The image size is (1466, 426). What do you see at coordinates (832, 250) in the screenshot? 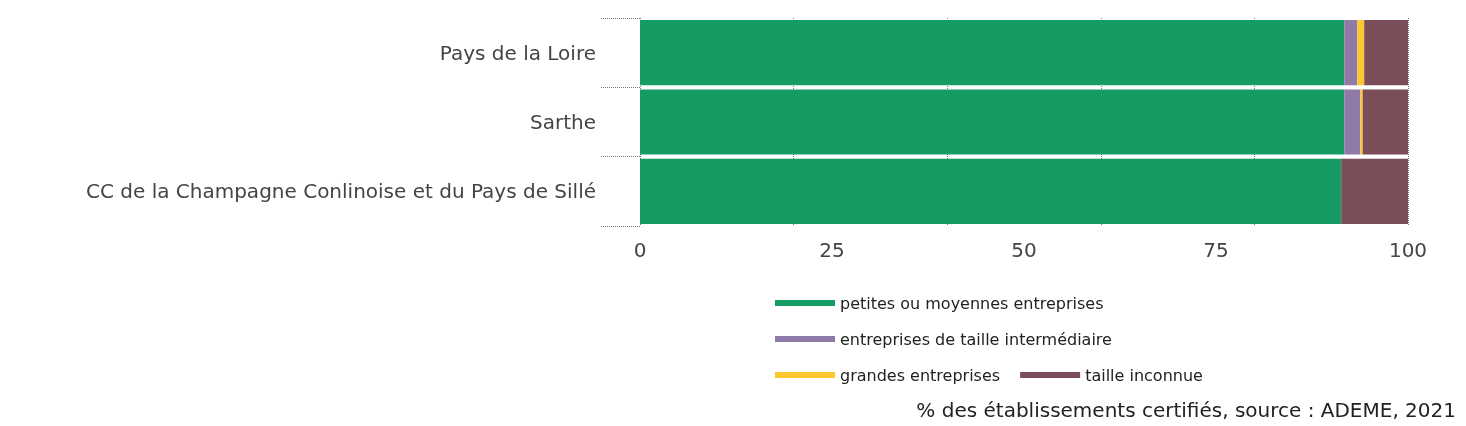
I see `x-tick-label: 25` at bounding box center [832, 250].